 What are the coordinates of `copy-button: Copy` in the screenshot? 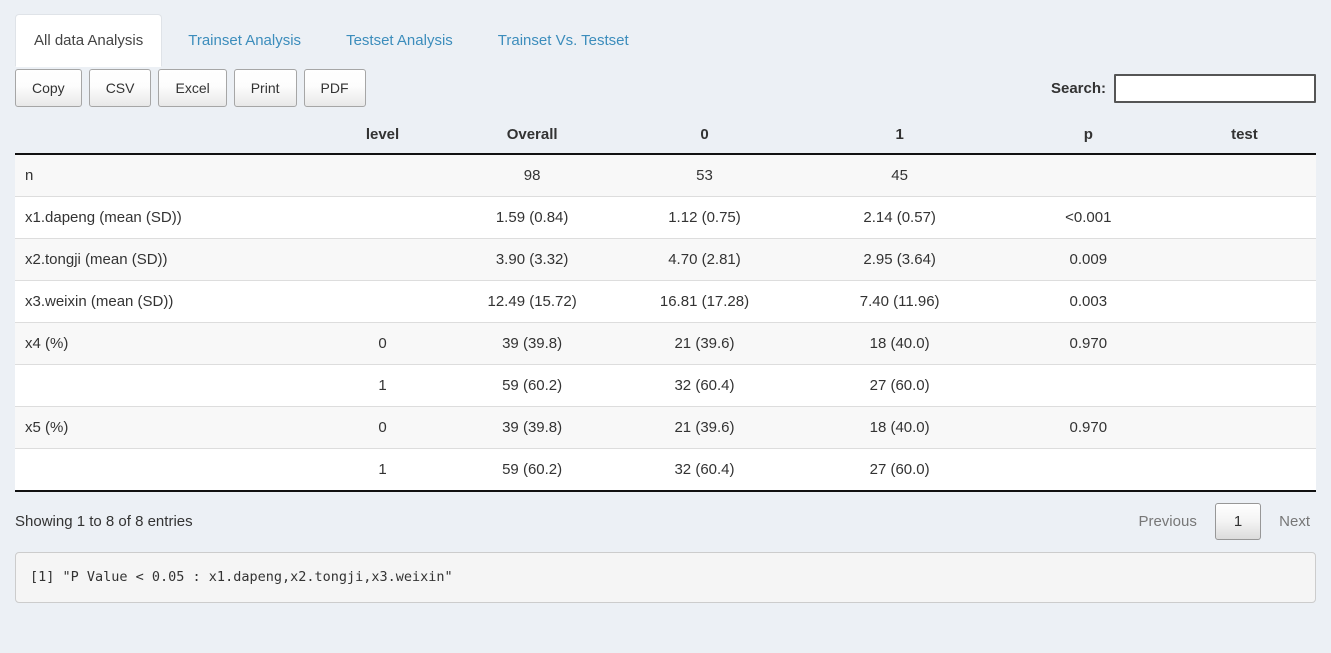 It's located at (48, 88).